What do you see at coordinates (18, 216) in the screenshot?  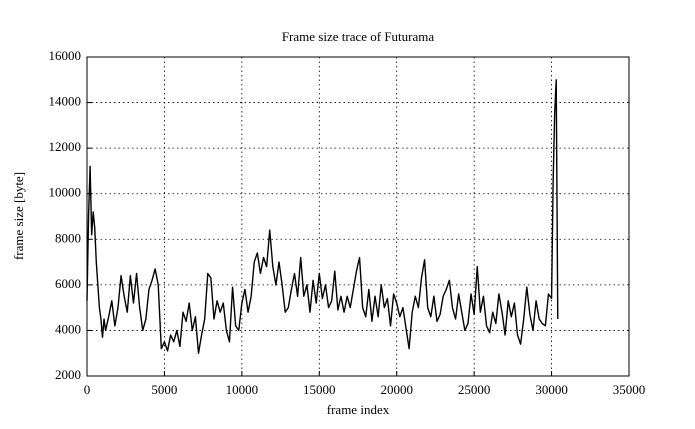 I see `y-axis-label: frame size [byte]` at bounding box center [18, 216].